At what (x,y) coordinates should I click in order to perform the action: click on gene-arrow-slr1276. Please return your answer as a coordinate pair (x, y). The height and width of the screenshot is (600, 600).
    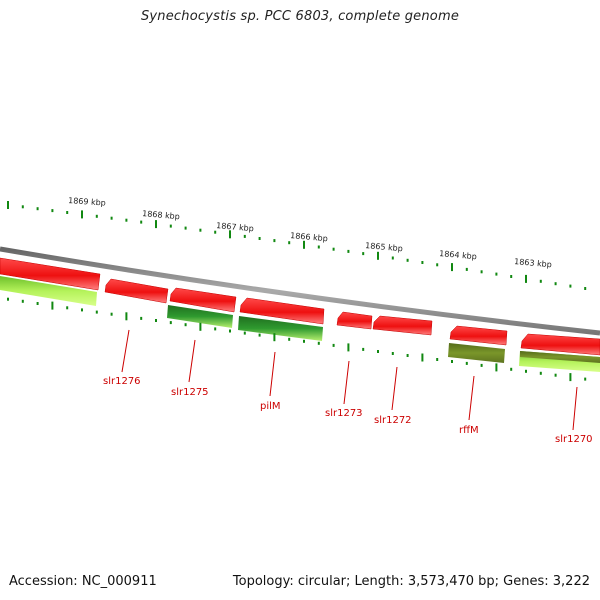
    Looking at the image, I should click on (136, 291).